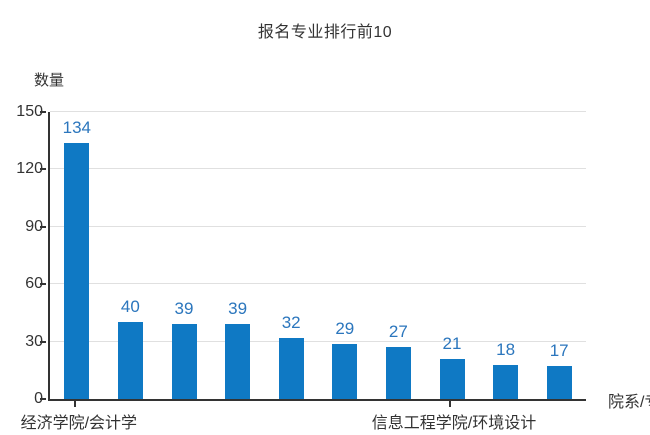 This screenshot has height=435, width=650. Describe the element at coordinates (29, 169) in the screenshot. I see `y-tick-label: 120` at that location.